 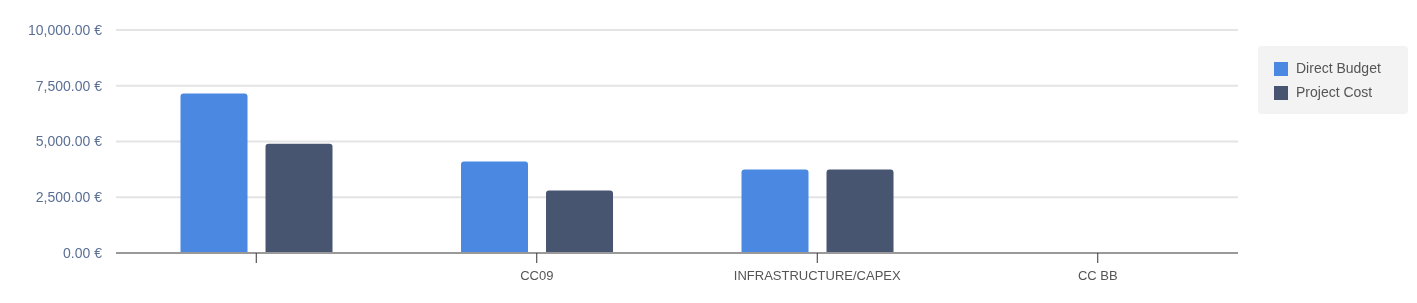 I want to click on x-tick-label: CC09, so click(x=537, y=276).